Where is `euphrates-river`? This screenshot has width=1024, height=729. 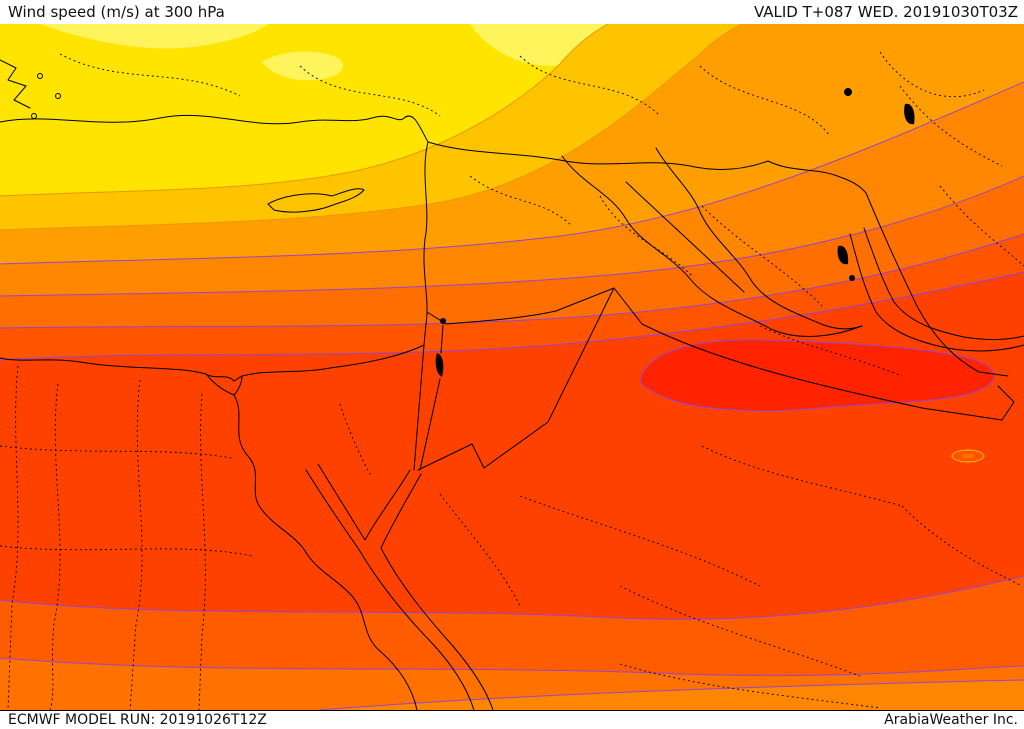 euphrates-river is located at coordinates (712, 246).